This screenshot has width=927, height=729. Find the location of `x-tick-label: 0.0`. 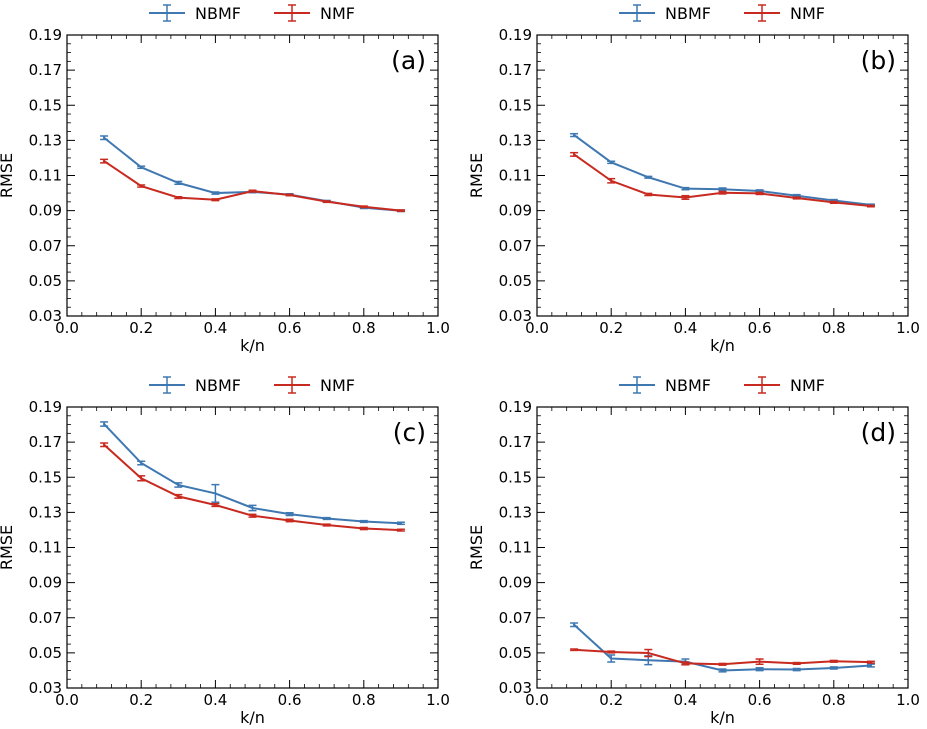

x-tick-label: 0.0 is located at coordinates (537, 700).